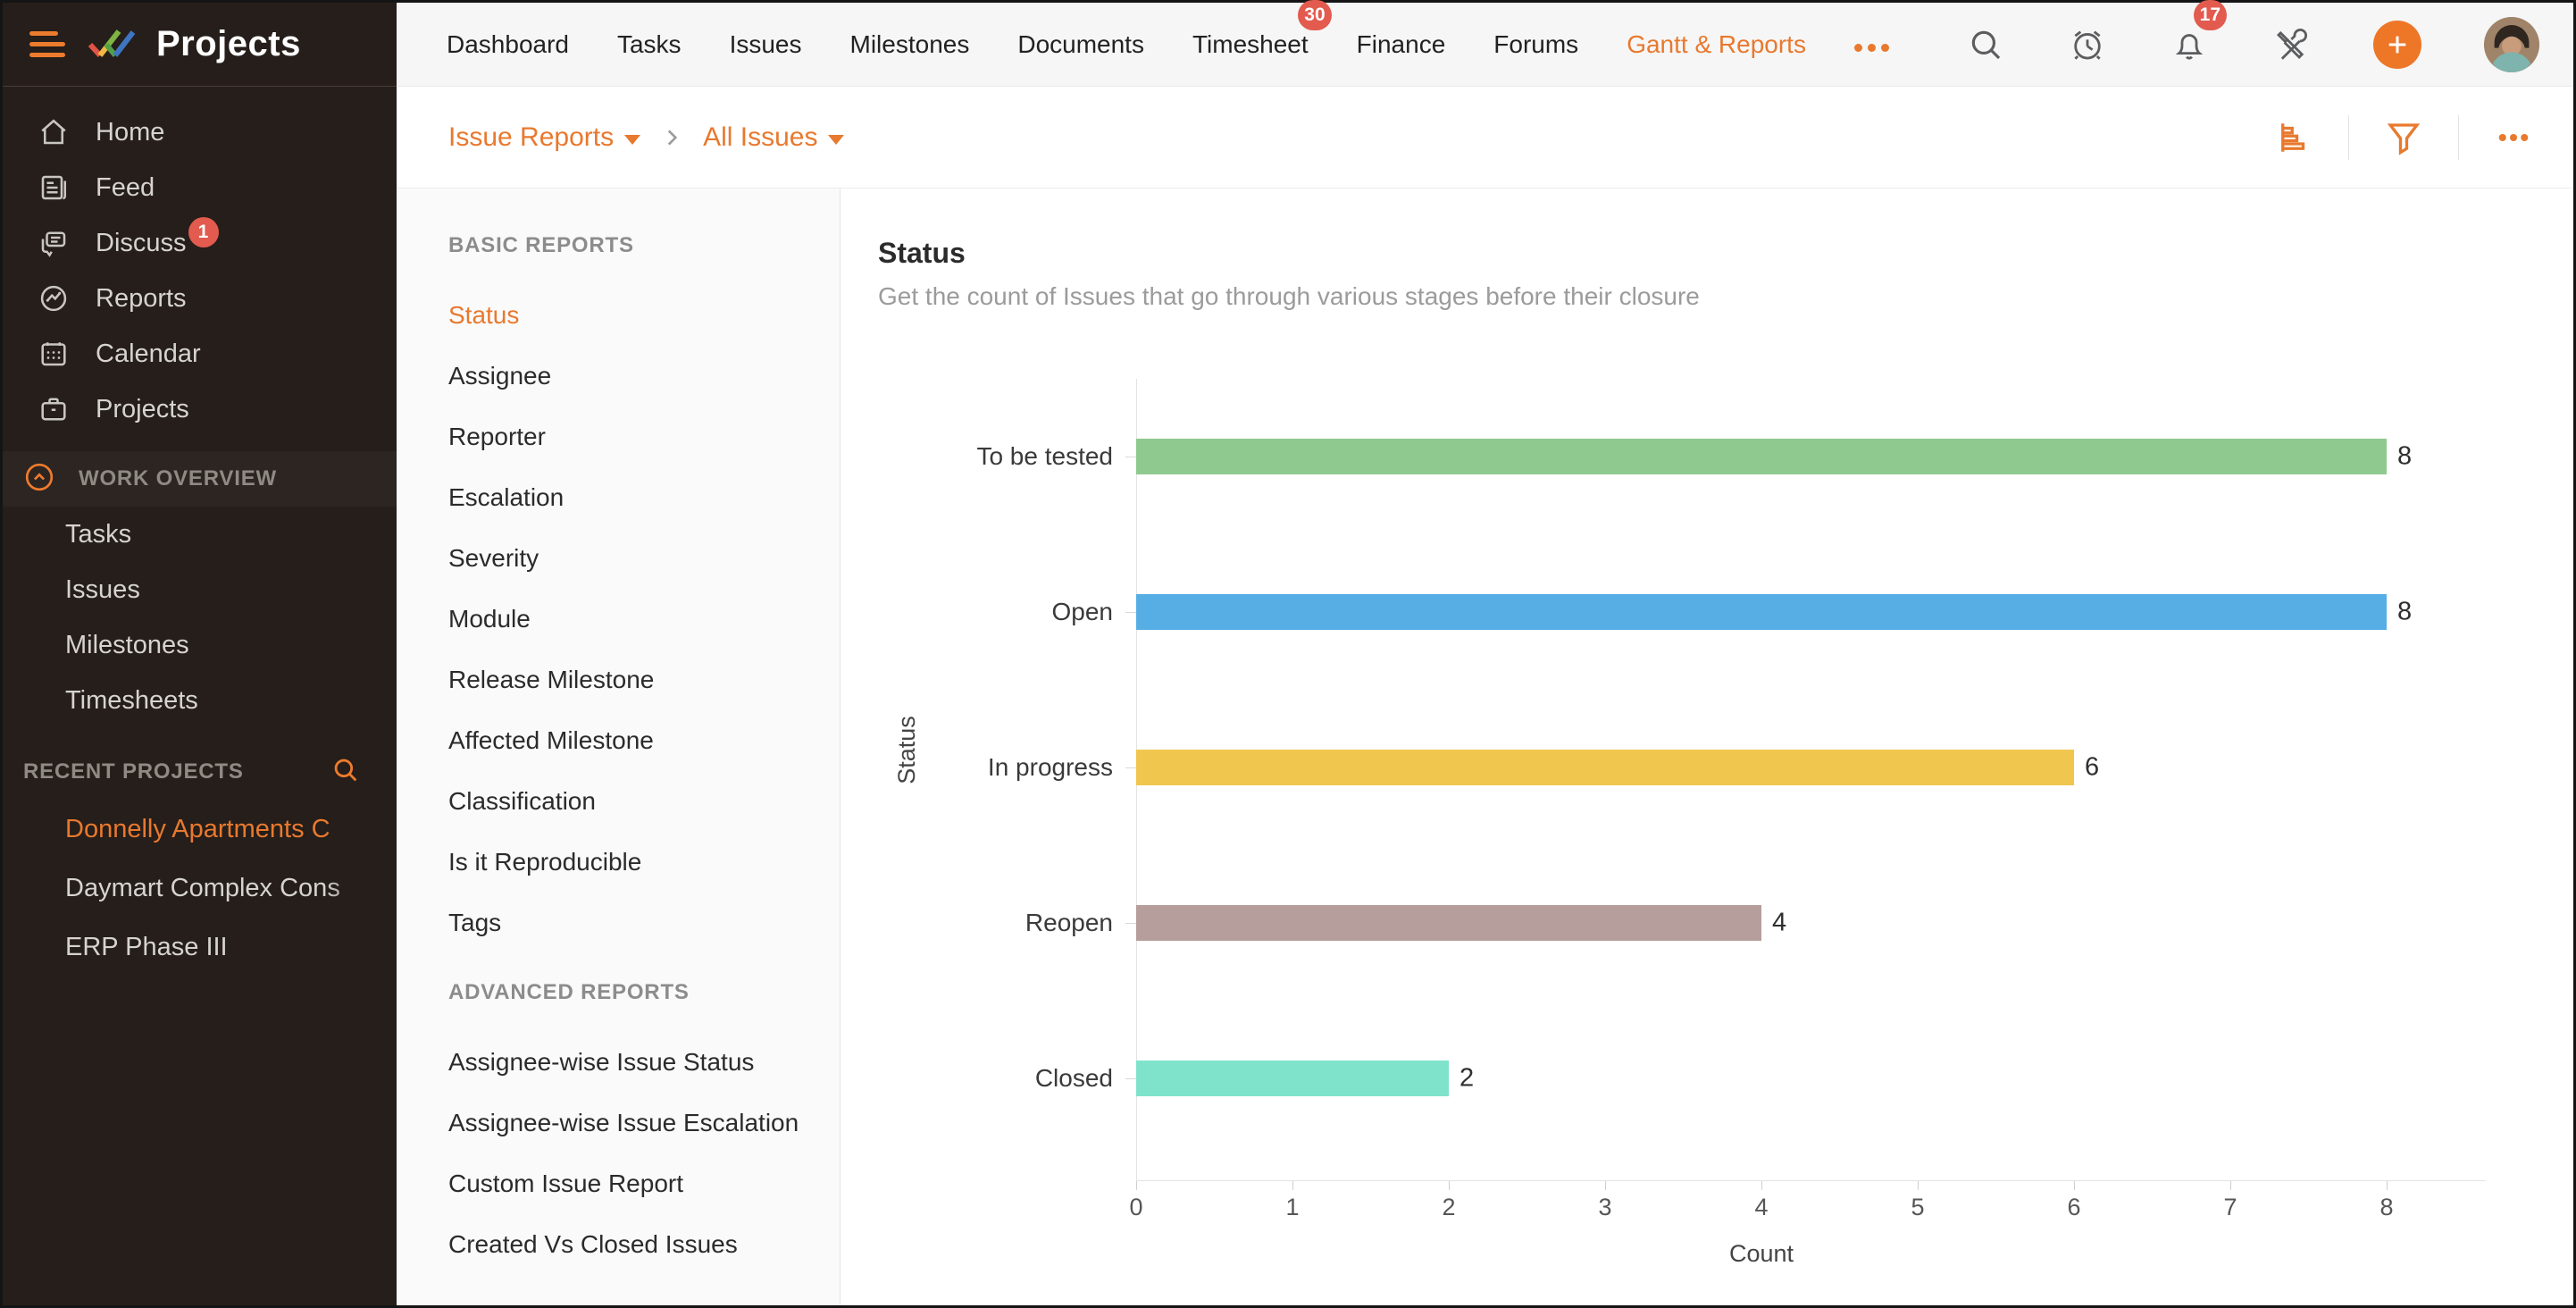 This screenshot has height=1308, width=2576. What do you see at coordinates (200, 298) in the screenshot?
I see `sidebar-item-reports: Reports` at bounding box center [200, 298].